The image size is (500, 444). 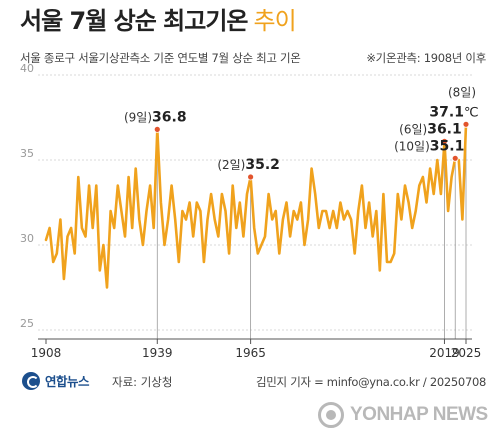 What do you see at coordinates (67, 381) in the screenshot?
I see `logo-text: 연합뉴스` at bounding box center [67, 381].